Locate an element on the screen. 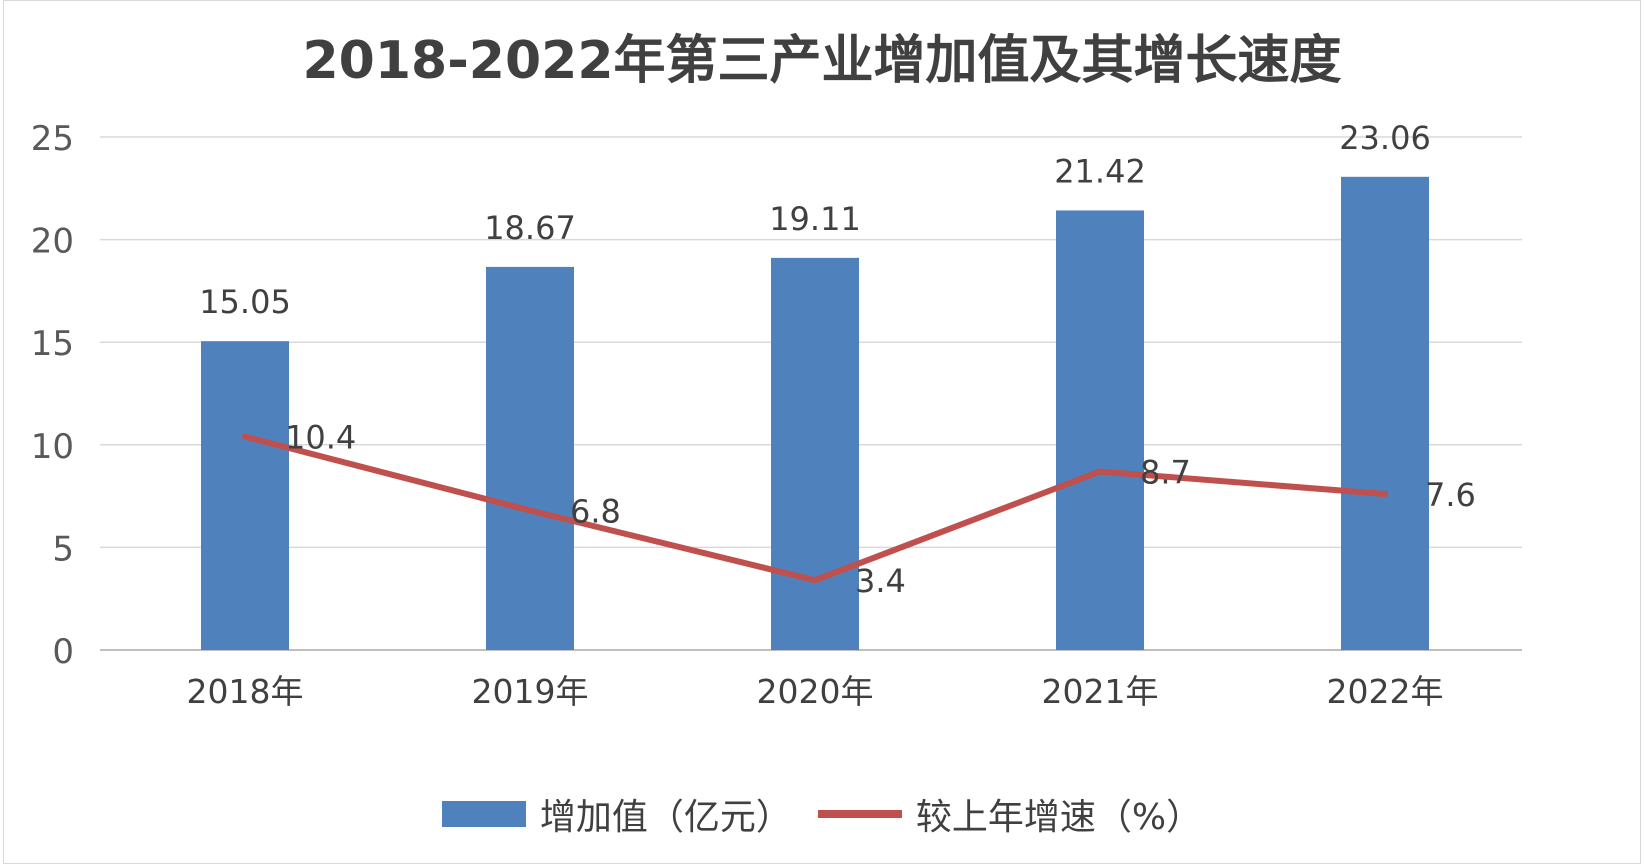 This screenshot has width=1644, height=867. line-data-label: 7.6 is located at coordinates (1450, 495).